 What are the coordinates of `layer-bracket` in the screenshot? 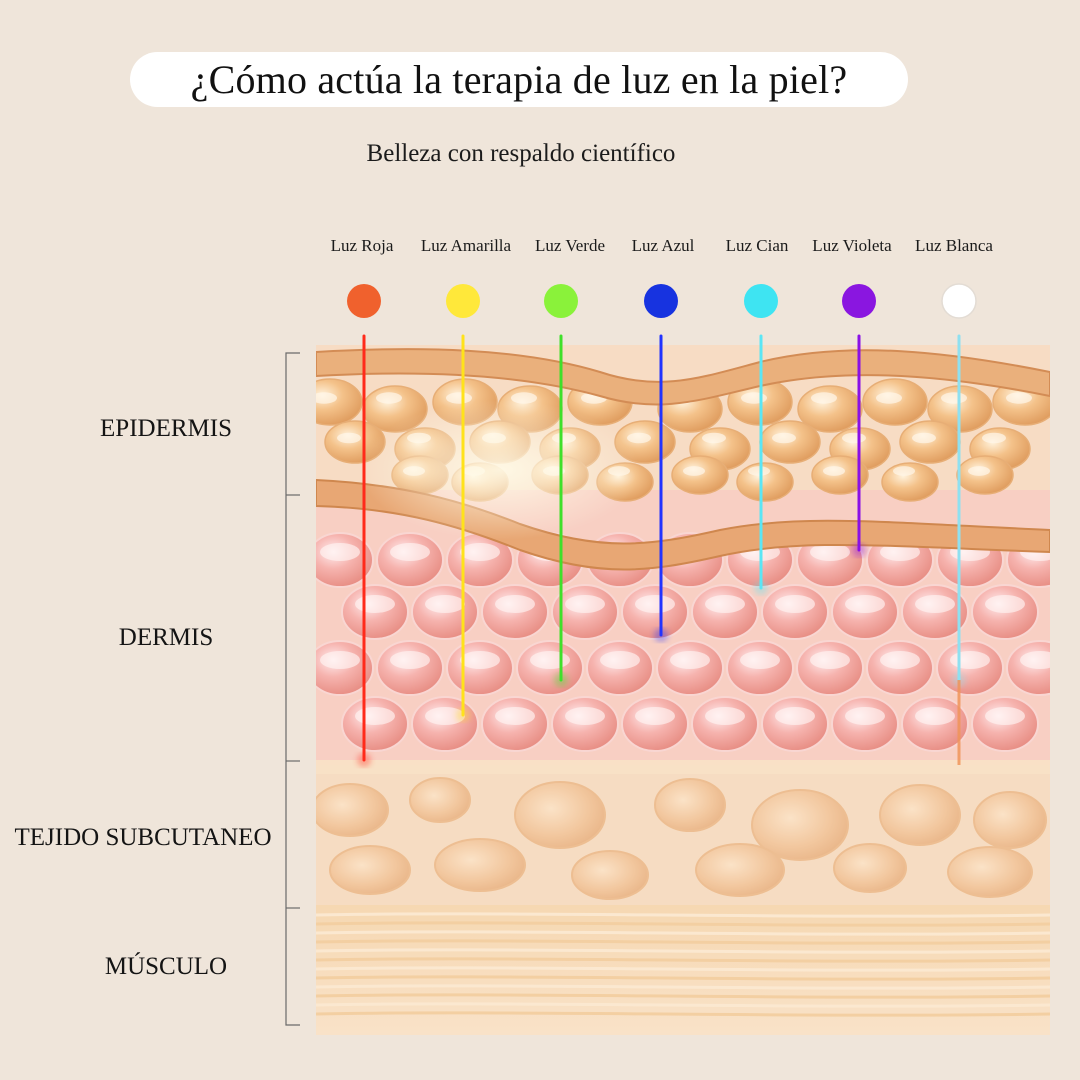 It's located at (292, 689).